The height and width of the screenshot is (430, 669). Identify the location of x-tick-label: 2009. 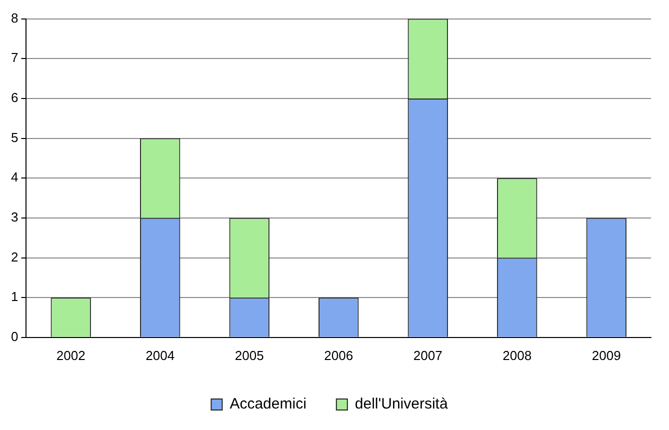
(606, 355).